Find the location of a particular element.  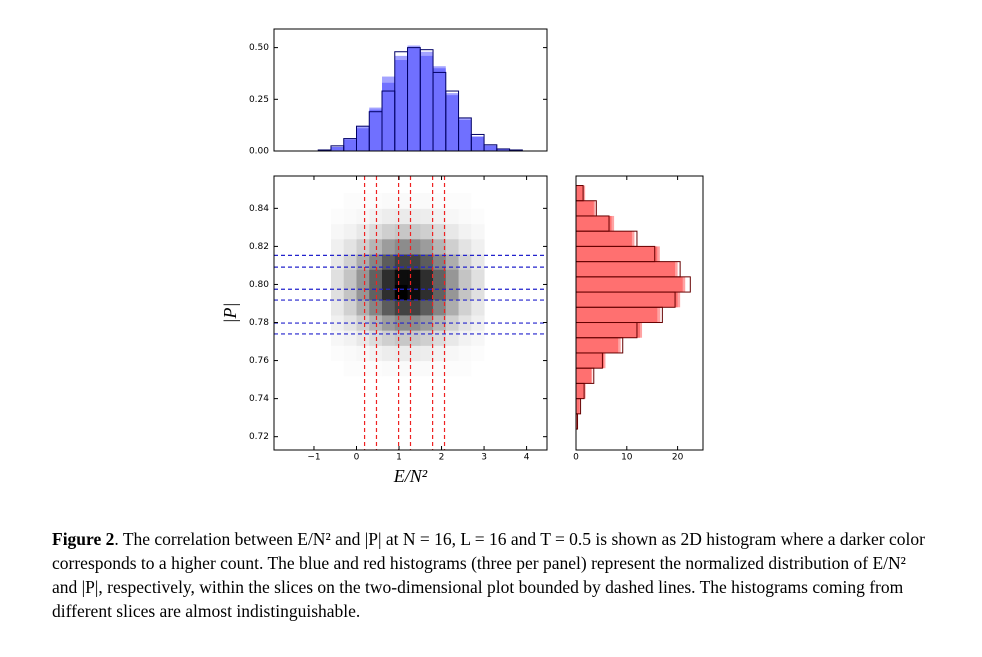

axes-frame is located at coordinates (410, 313).